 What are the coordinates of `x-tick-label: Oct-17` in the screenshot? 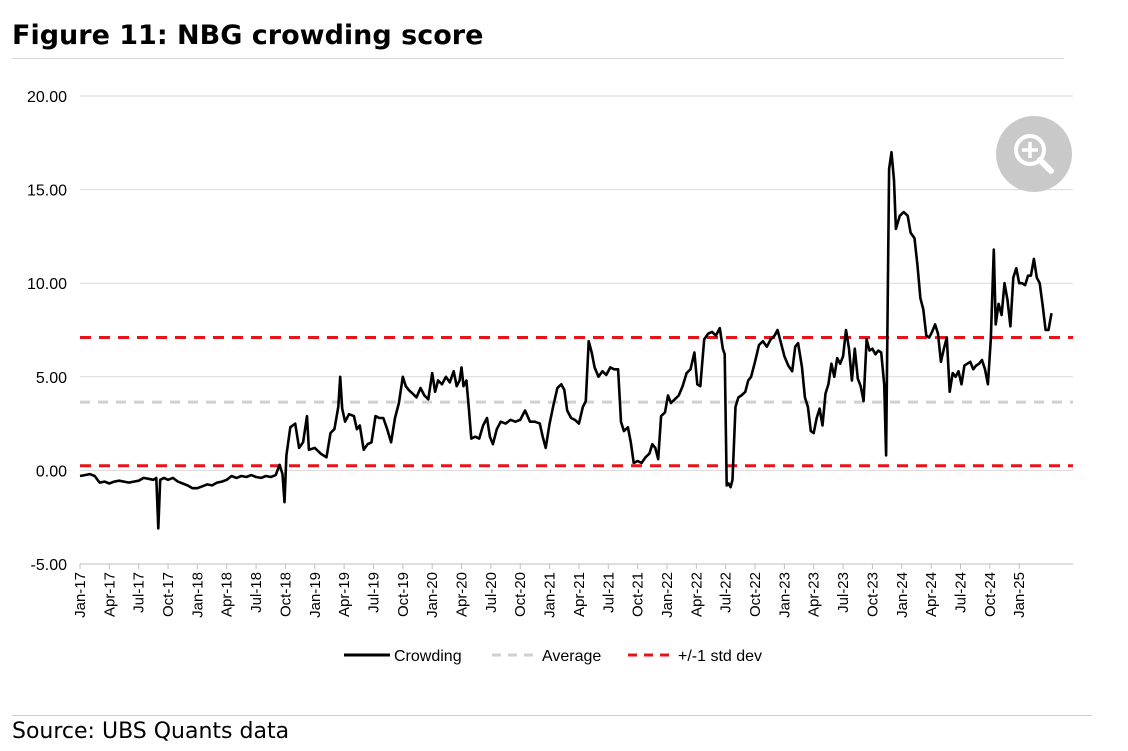 It's located at (168, 594).